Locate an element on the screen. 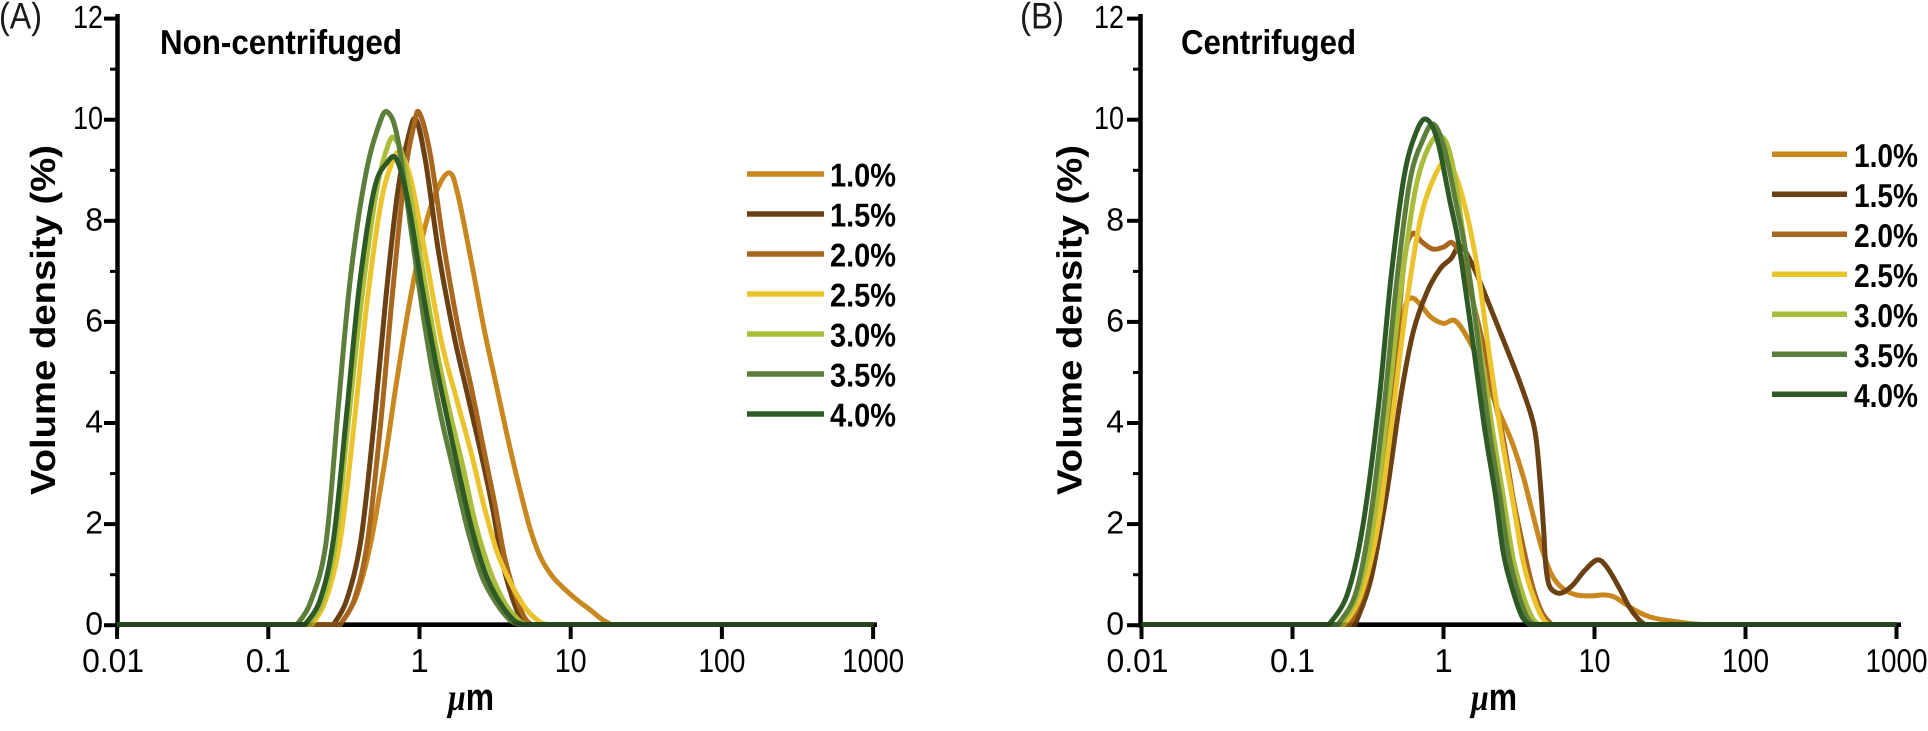  svg-text: (A) is located at coordinates (21, 18).